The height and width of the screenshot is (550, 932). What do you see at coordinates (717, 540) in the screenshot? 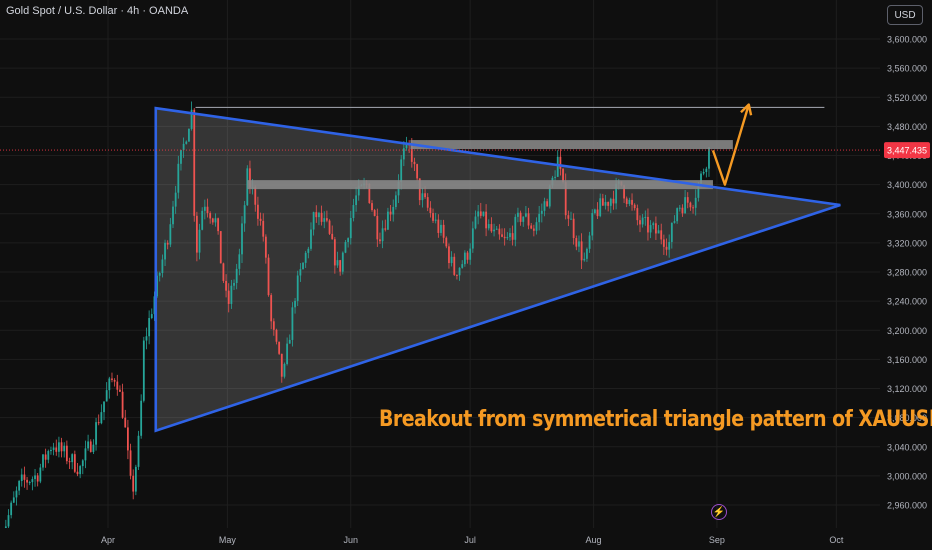
I see `time-tick-label: Sep` at bounding box center [717, 540].